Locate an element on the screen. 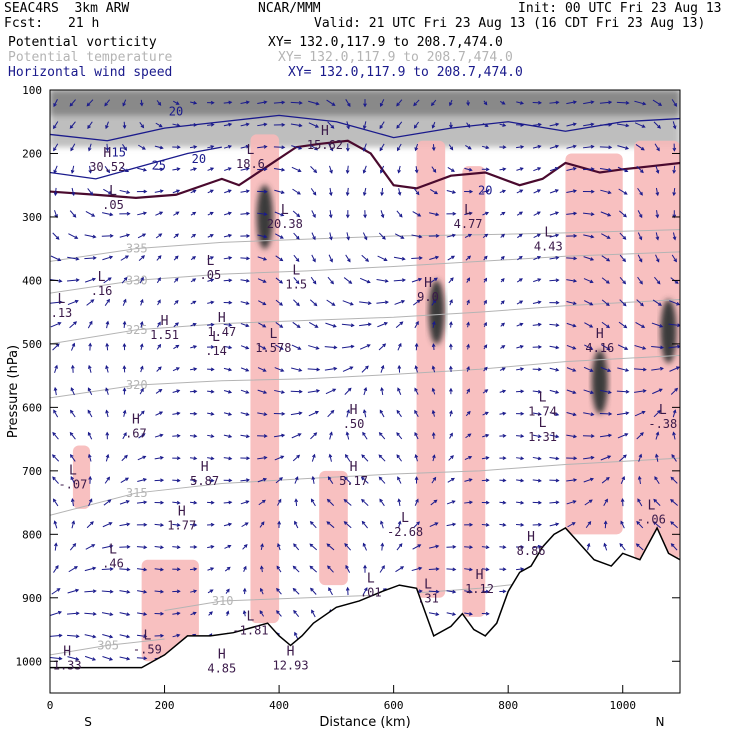 The image size is (740, 740). y-tick-label: 900 is located at coordinates (32, 598).